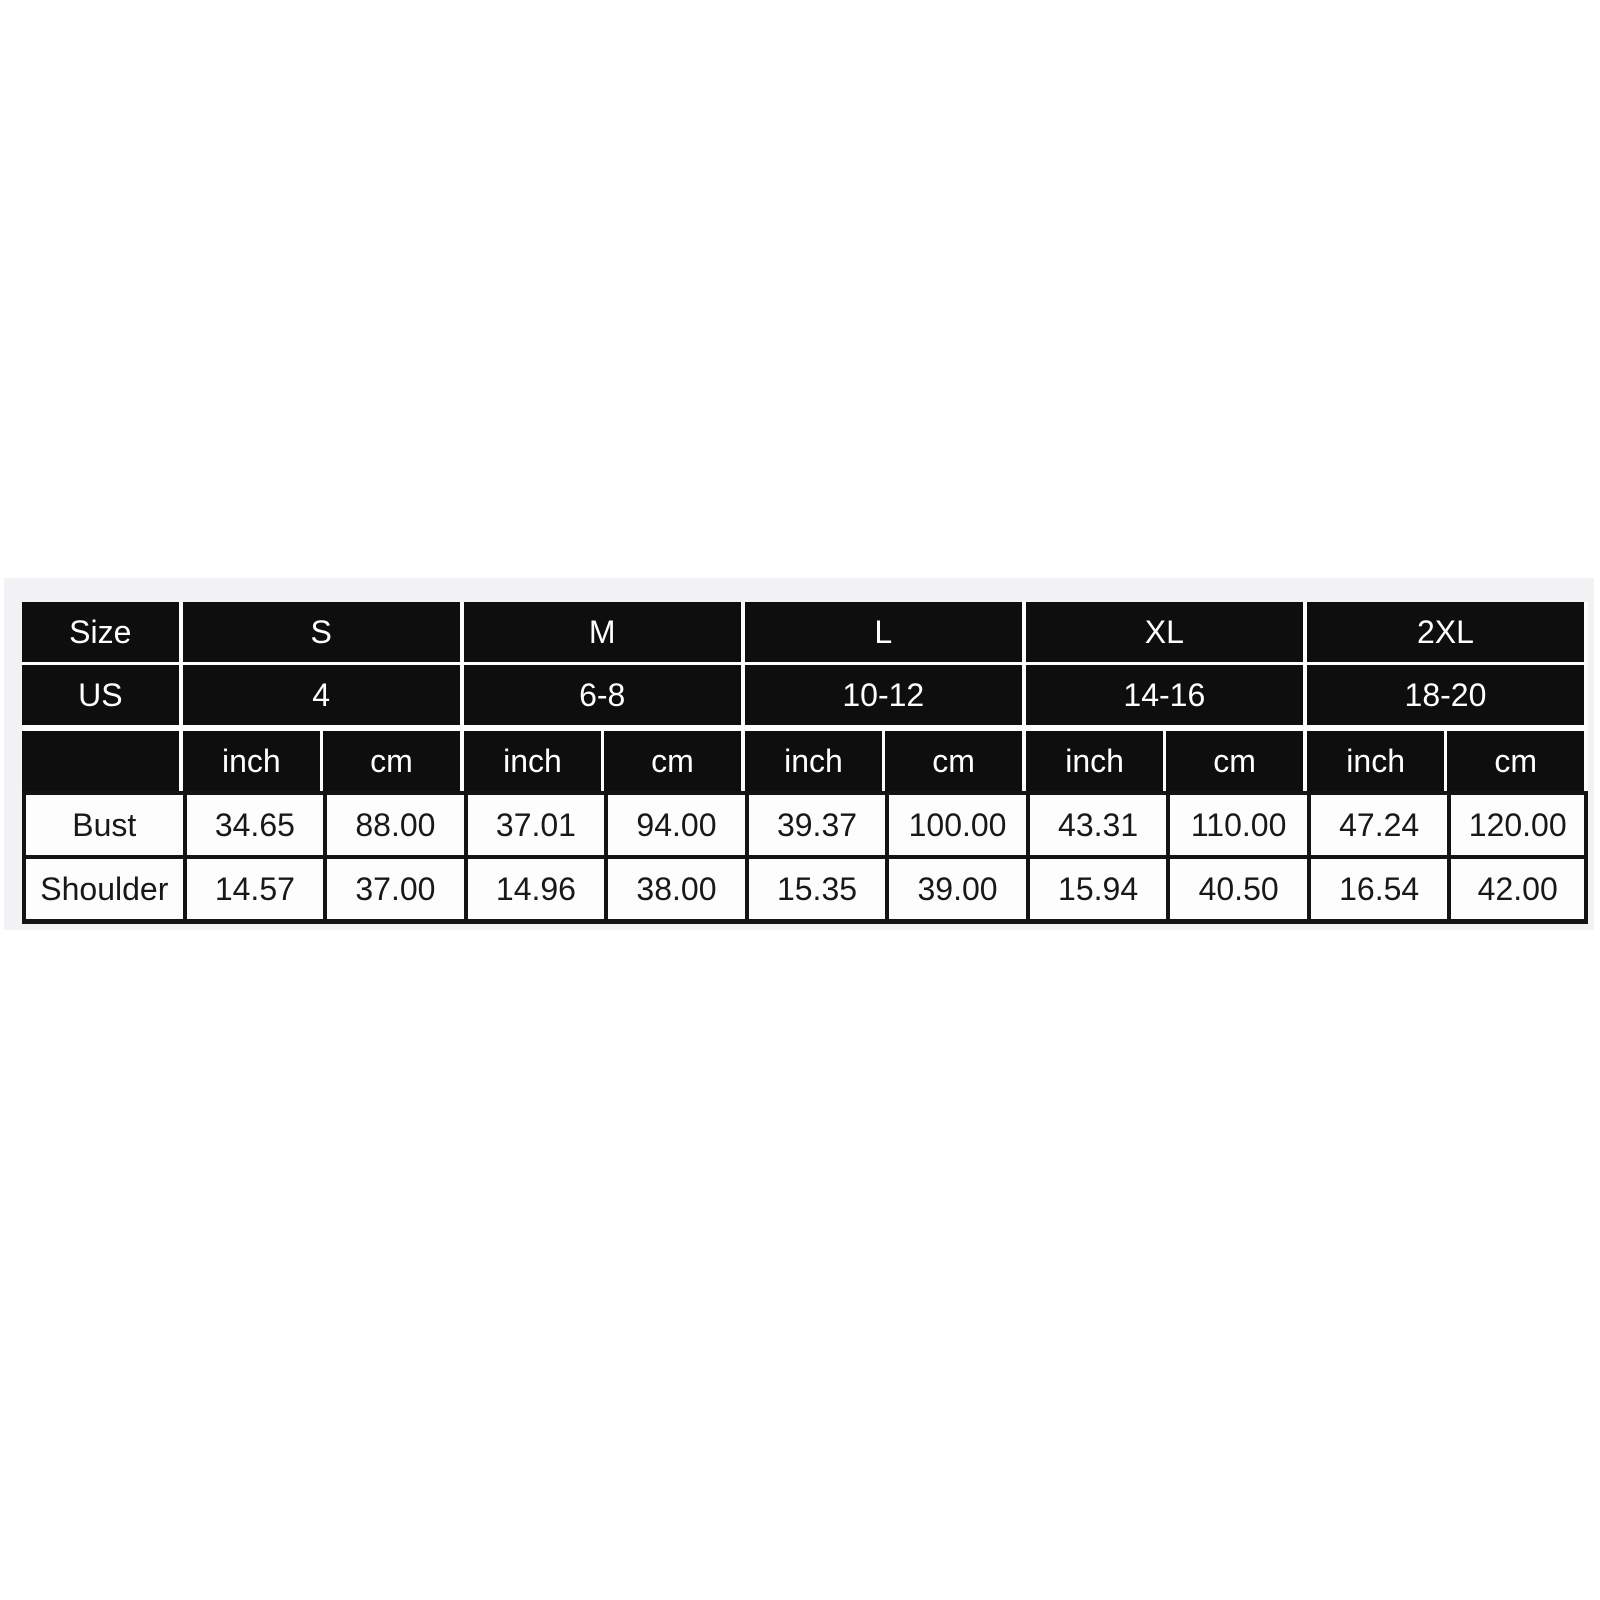 The width and height of the screenshot is (1600, 1600). What do you see at coordinates (534, 758) in the screenshot?
I see `unit-cell-m-inch: inch` at bounding box center [534, 758].